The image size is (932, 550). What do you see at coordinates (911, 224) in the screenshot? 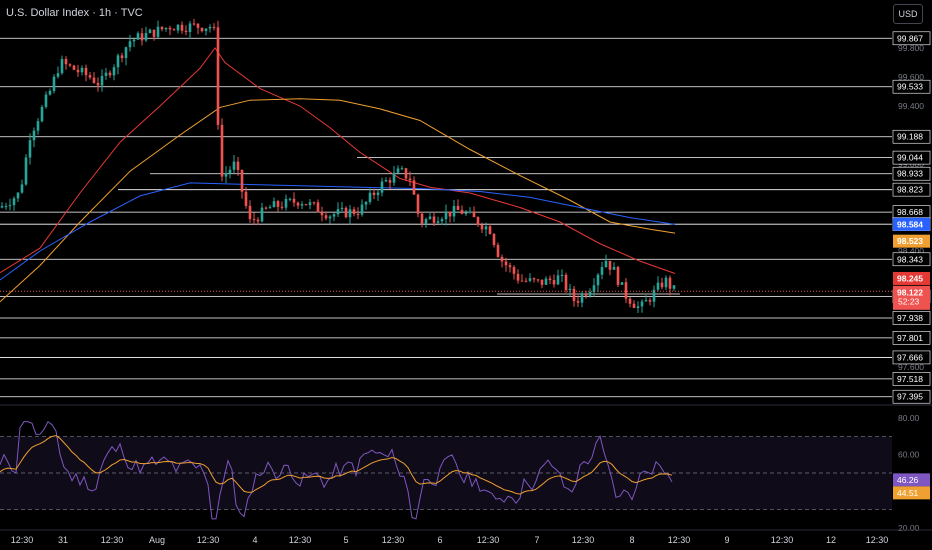
I see `ma-blue-badge-bg` at bounding box center [911, 224].